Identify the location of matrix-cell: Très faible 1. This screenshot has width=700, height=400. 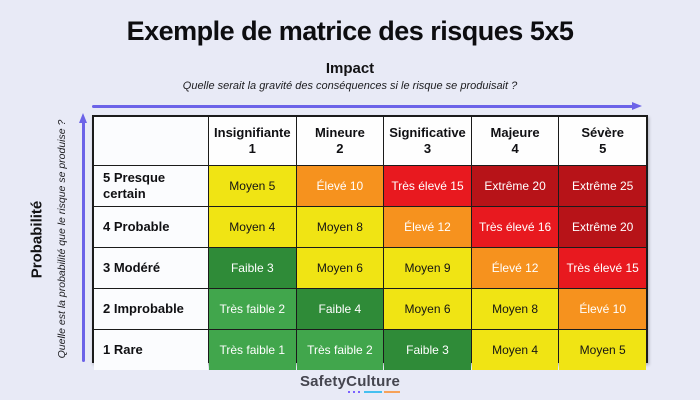
(252, 350).